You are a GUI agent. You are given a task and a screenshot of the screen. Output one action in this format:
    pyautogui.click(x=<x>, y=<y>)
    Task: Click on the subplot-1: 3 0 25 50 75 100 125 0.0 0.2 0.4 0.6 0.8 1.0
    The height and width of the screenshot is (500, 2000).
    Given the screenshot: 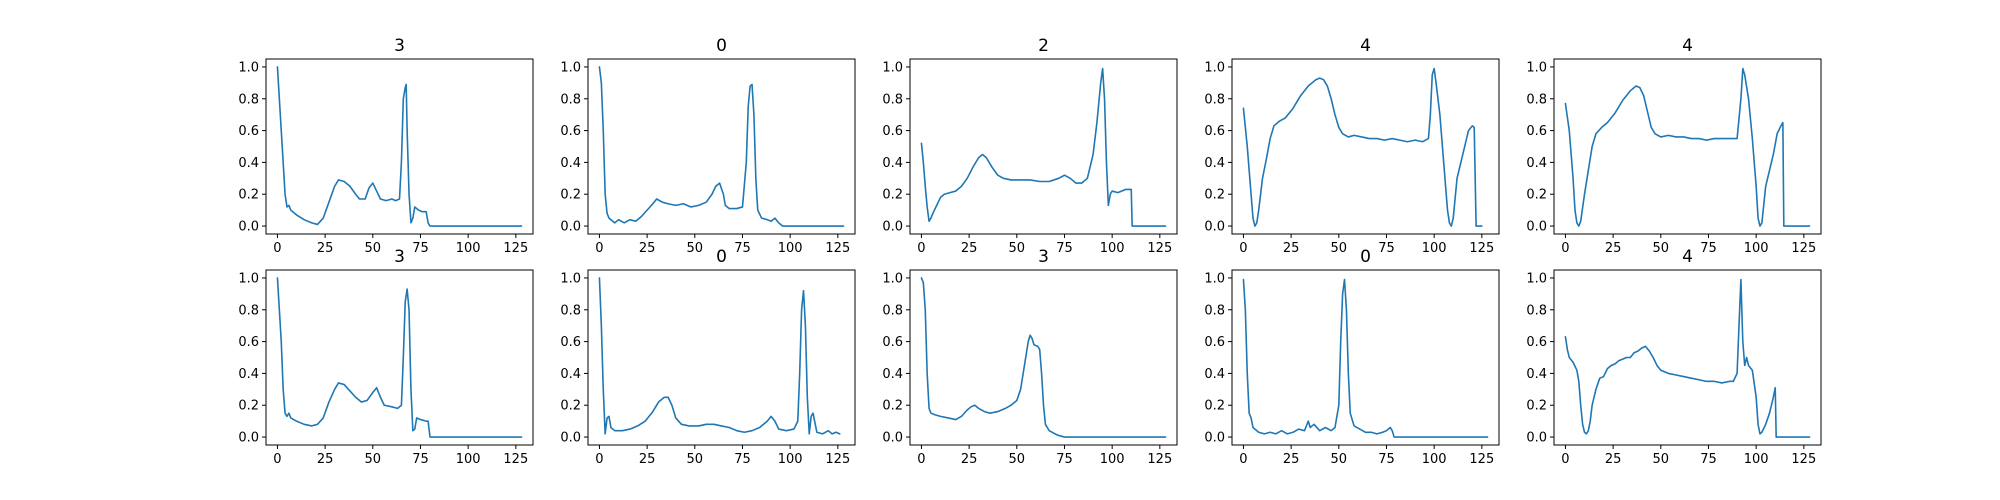 What is the action you would take?
    pyautogui.click(x=386, y=146)
    